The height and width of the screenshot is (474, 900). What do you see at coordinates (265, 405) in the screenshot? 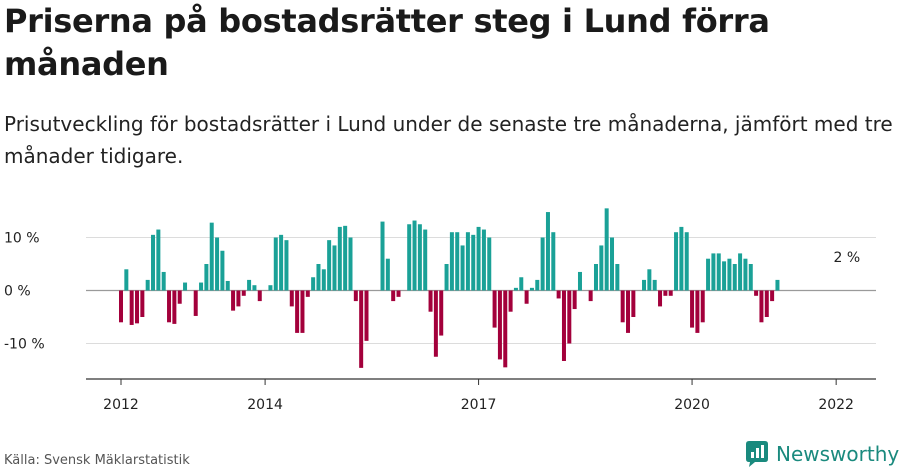
I see `x-tick-label: 2014` at bounding box center [265, 405].